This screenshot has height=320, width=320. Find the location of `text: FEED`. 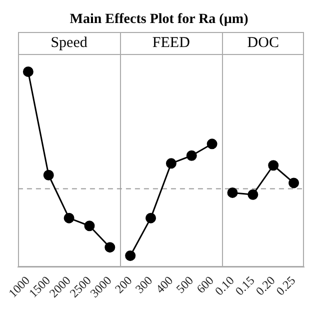

text: FEED is located at coordinates (171, 43).